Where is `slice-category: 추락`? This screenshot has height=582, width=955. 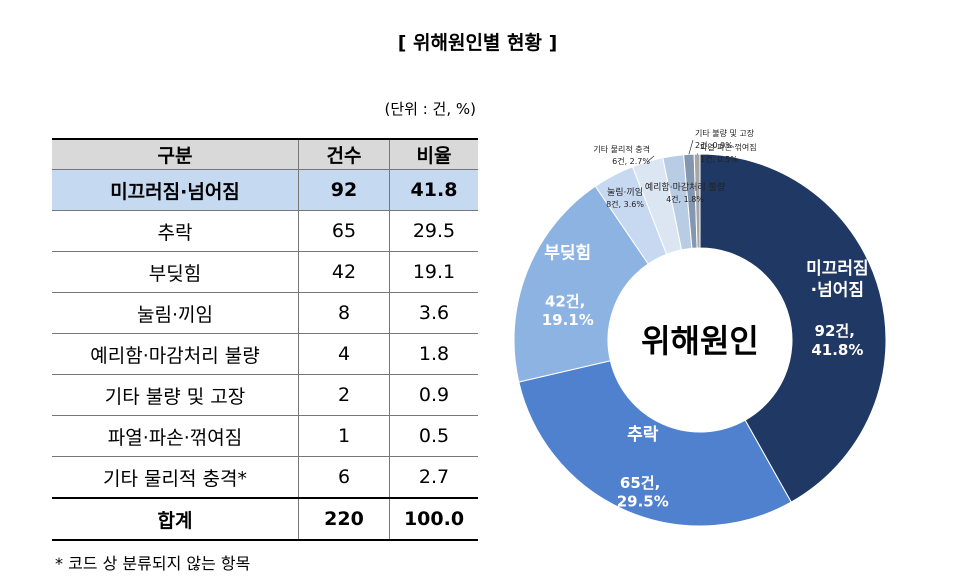
slice-category: 추락 is located at coordinates (643, 435).